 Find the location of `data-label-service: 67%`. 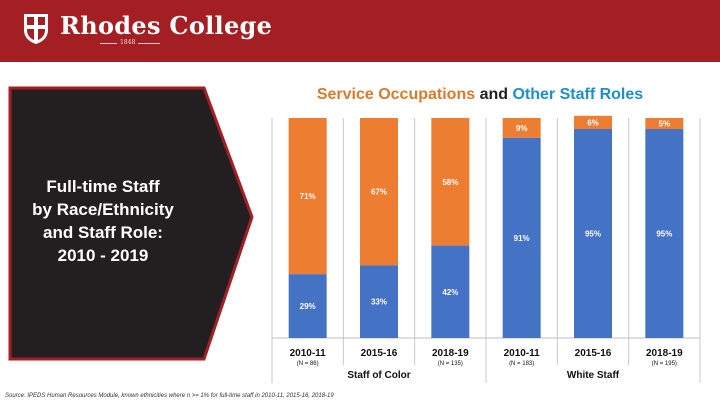

data-label-service: 67% is located at coordinates (379, 192).